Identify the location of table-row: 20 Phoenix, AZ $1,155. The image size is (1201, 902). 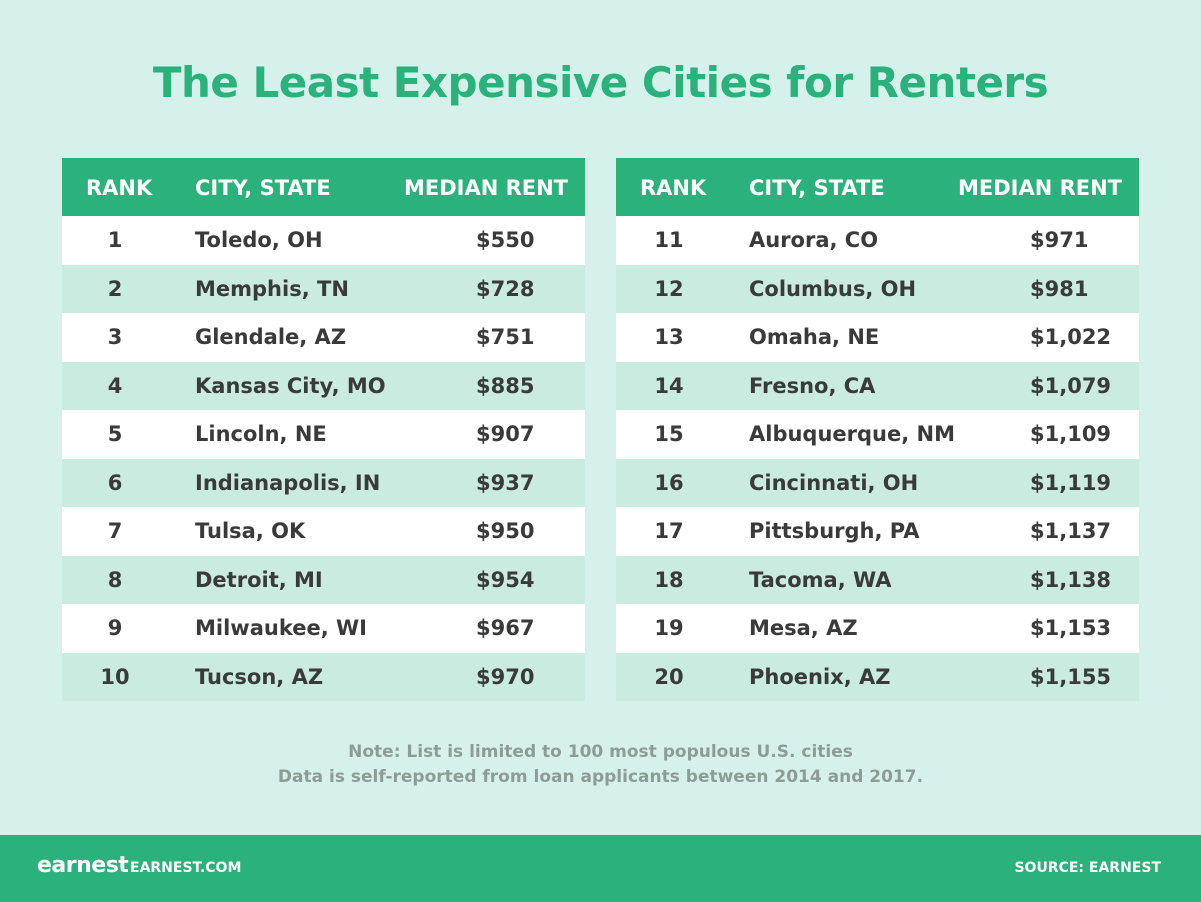
(877, 676).